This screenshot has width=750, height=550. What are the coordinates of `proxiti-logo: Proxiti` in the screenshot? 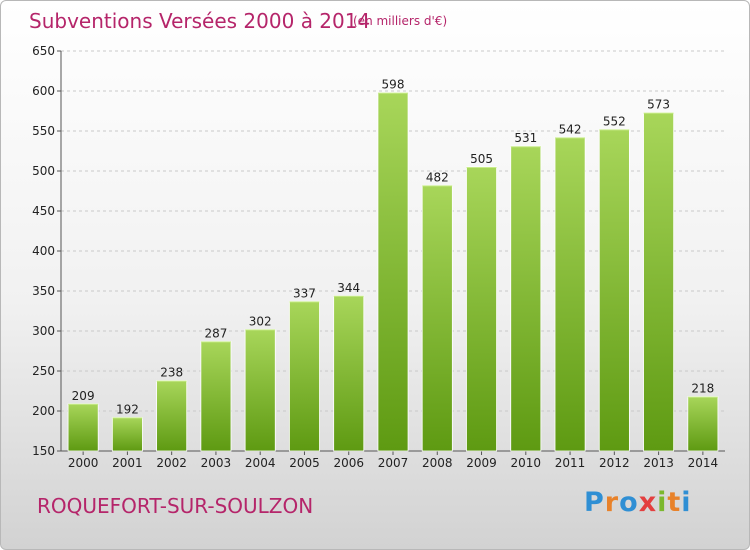 It's located at (638, 502).